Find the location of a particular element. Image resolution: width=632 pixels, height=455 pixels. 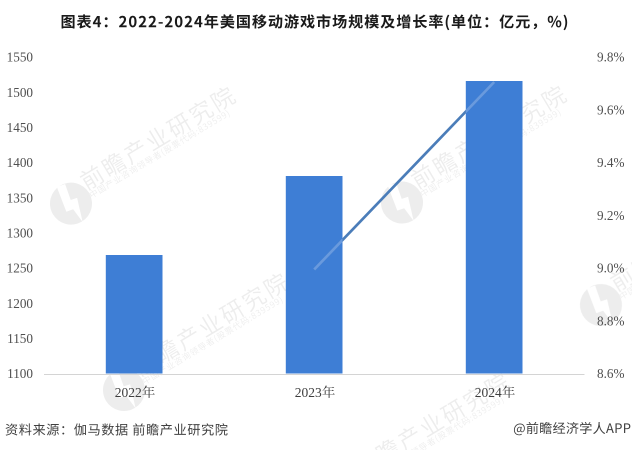

svg-text: 2024 is located at coordinates (488, 392).